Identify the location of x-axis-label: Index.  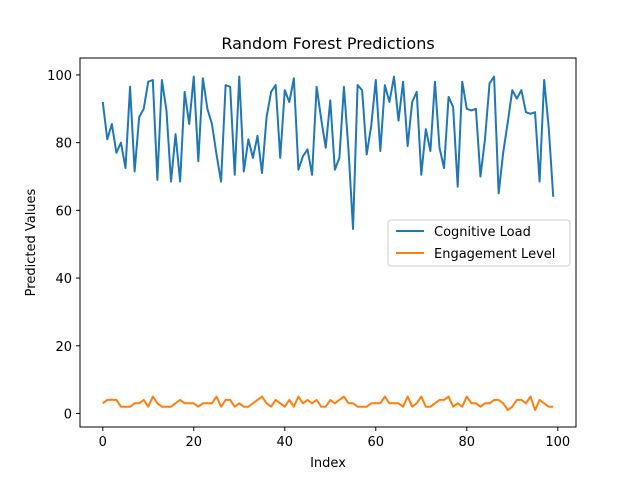
(328, 463).